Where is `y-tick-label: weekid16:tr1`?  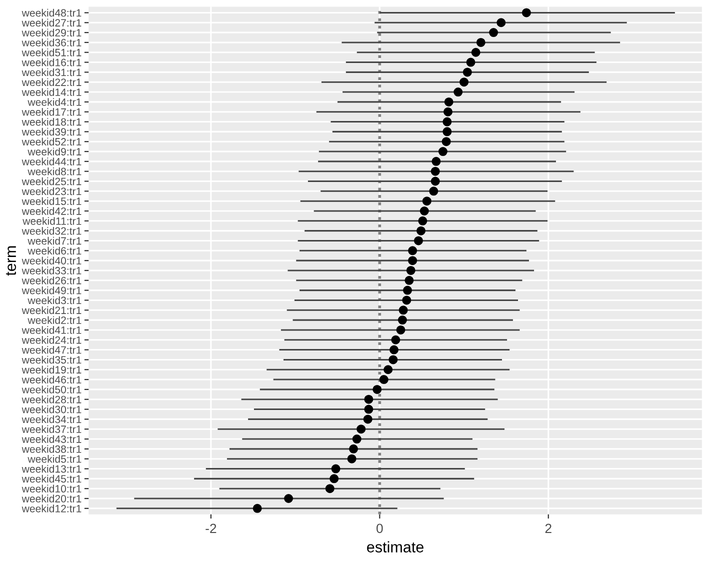 y-tick-label: weekid16:tr1 is located at coordinates (52, 62).